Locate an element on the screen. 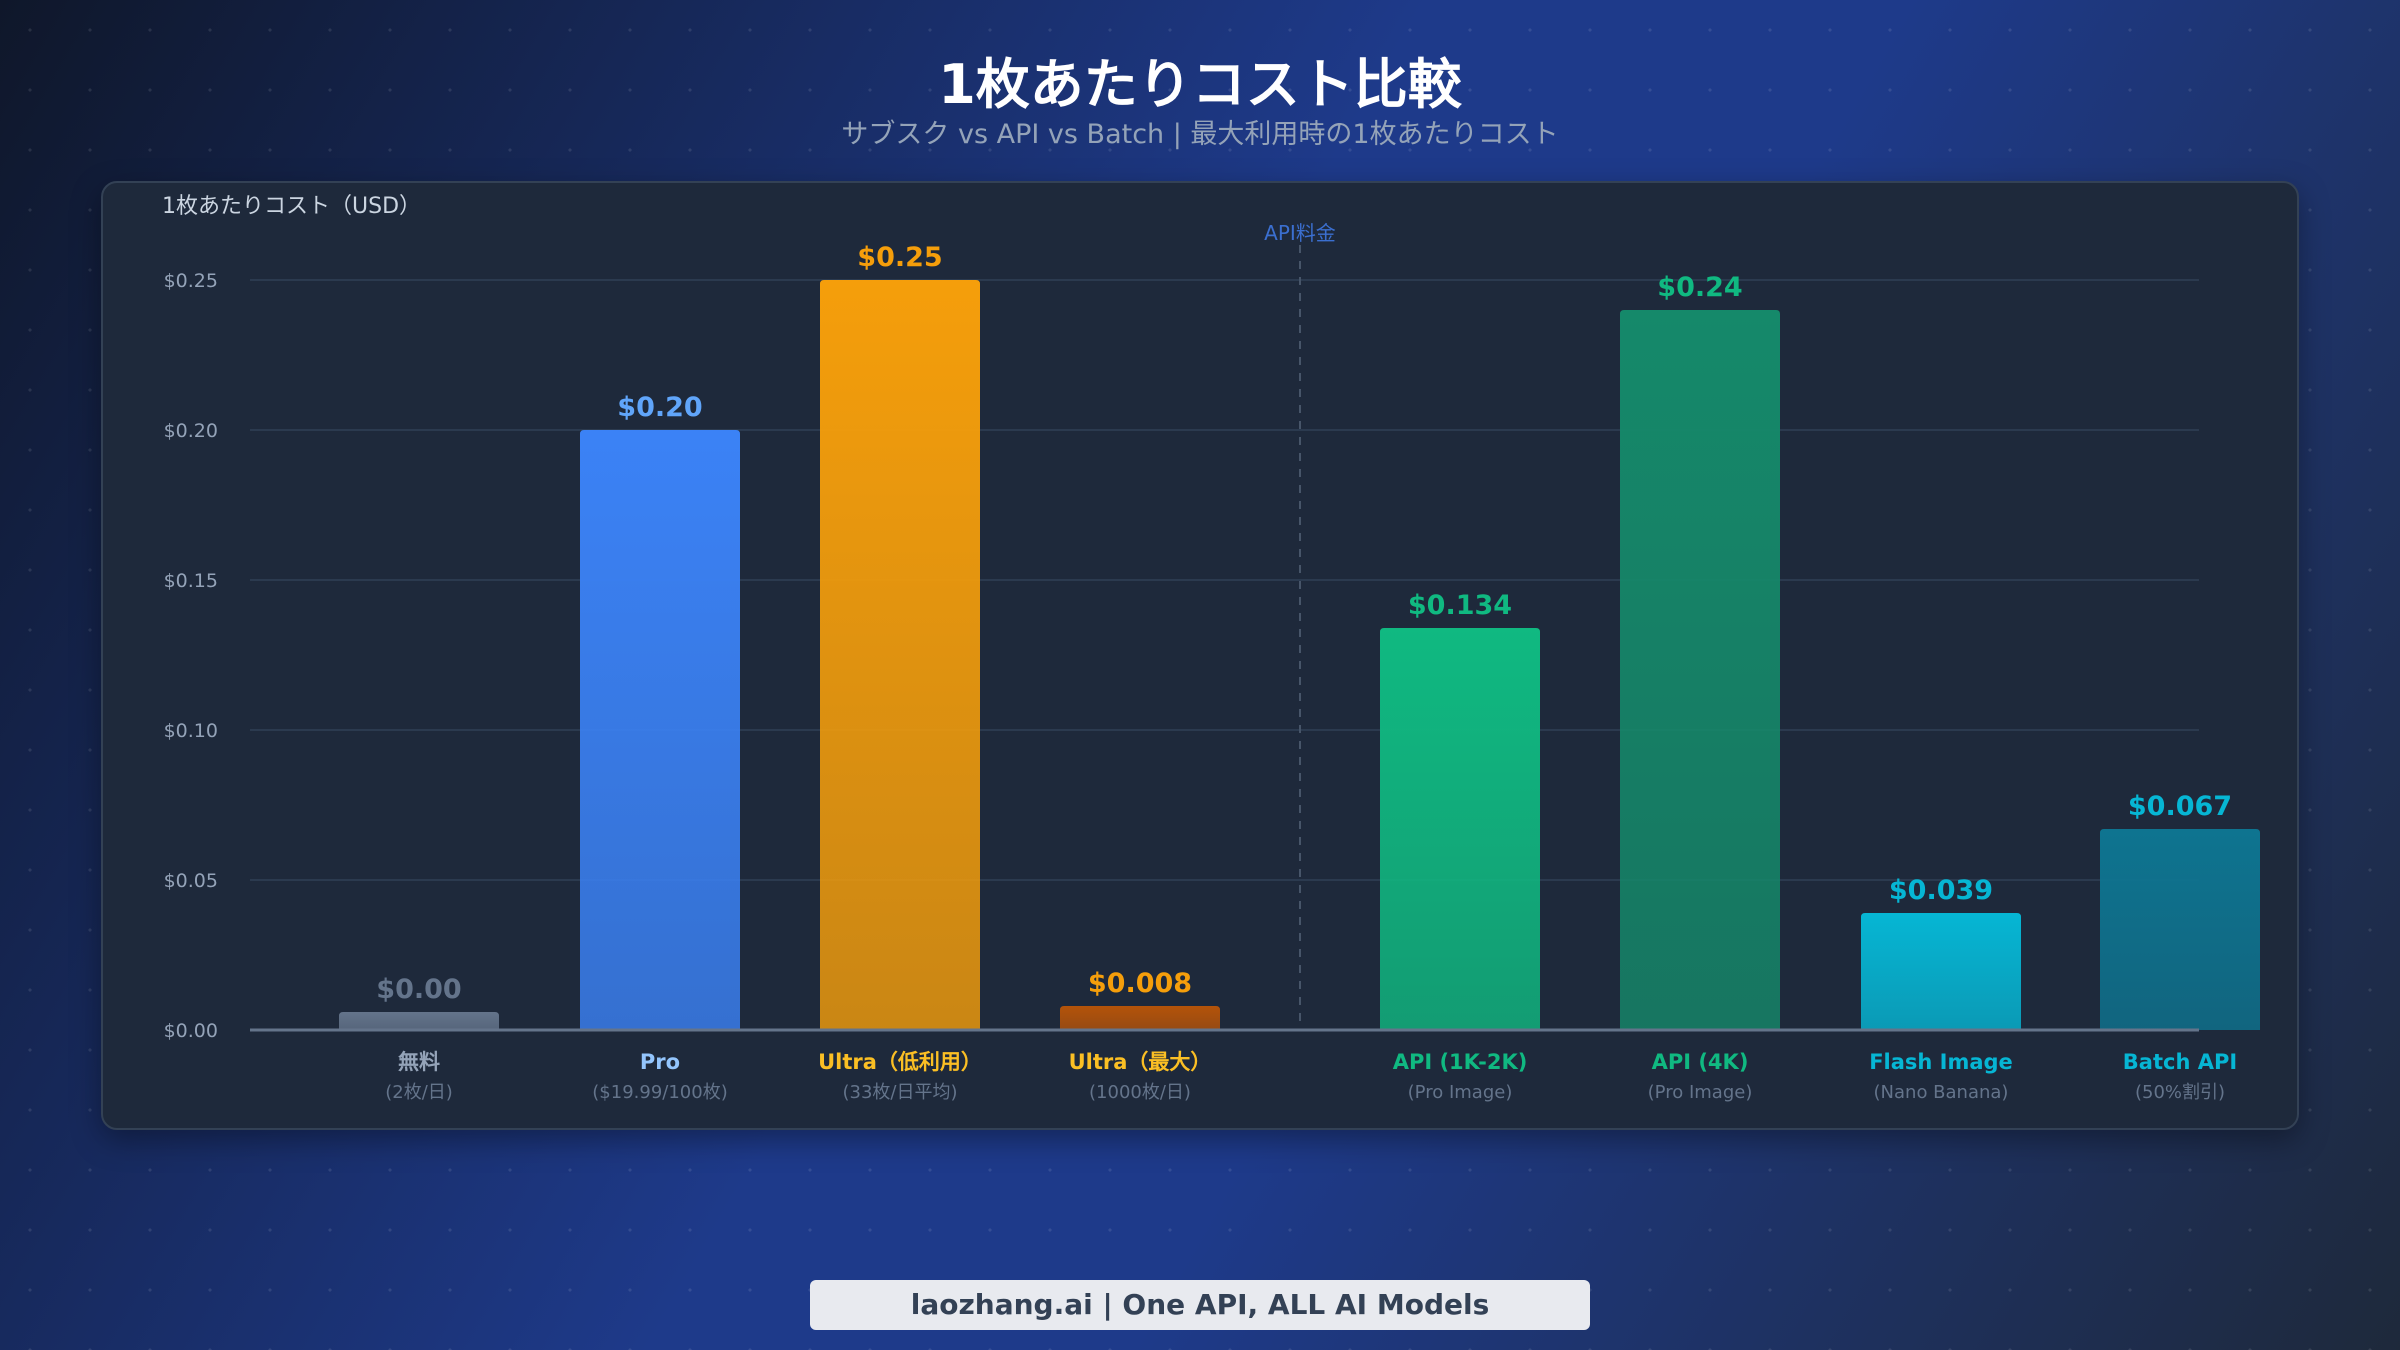  value-label: $0.008 is located at coordinates (1140, 983).